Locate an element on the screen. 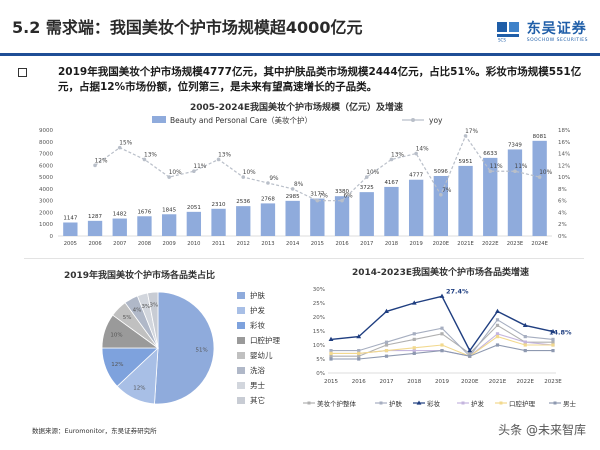 This screenshot has height=450, width=600. yoy-value-label: 13% is located at coordinates (397, 155).